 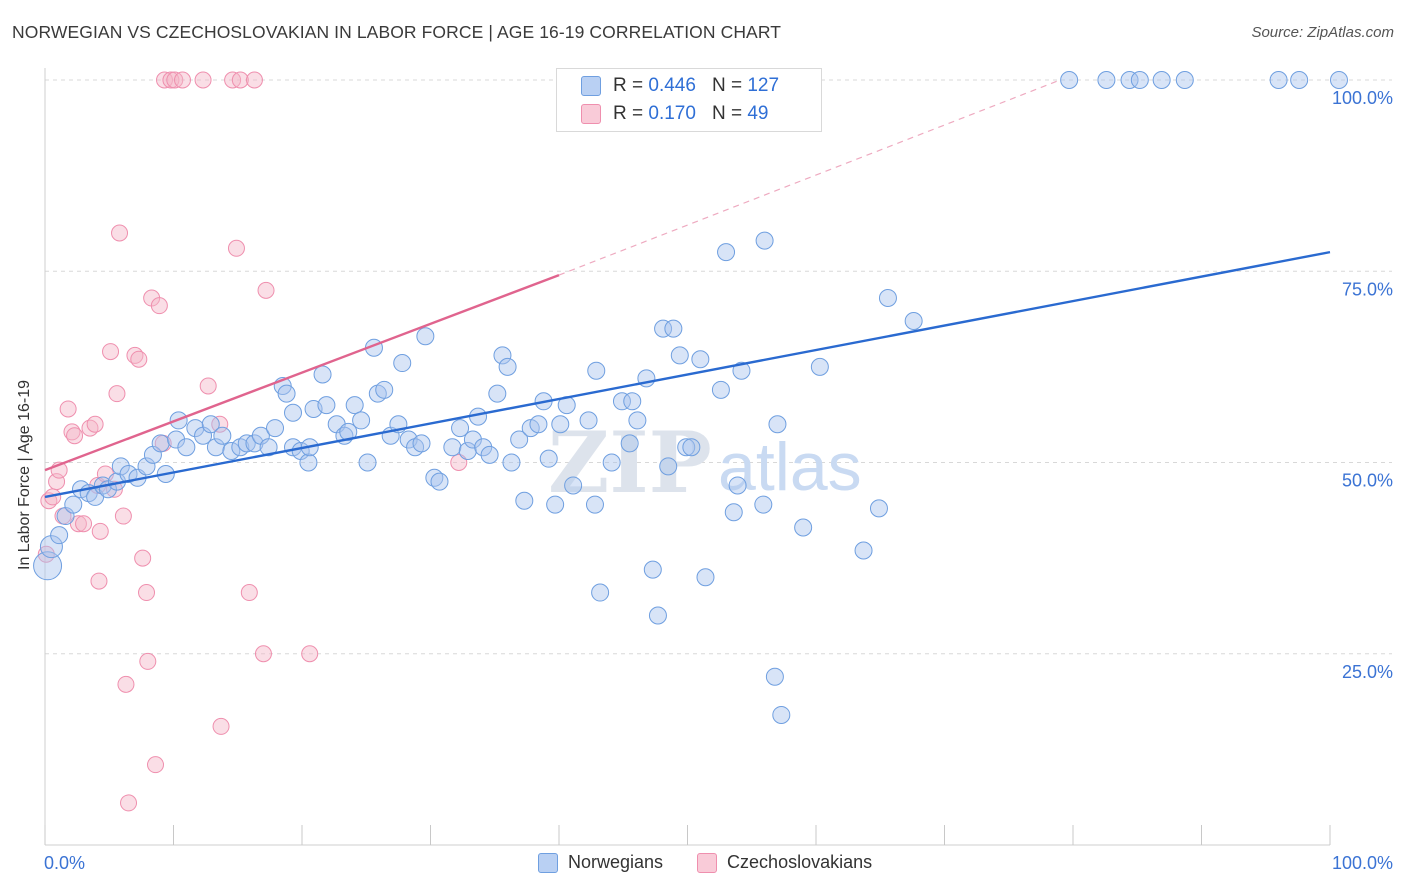 I want to click on legend-item-norwegians: Norwegians, so click(x=600, y=862).